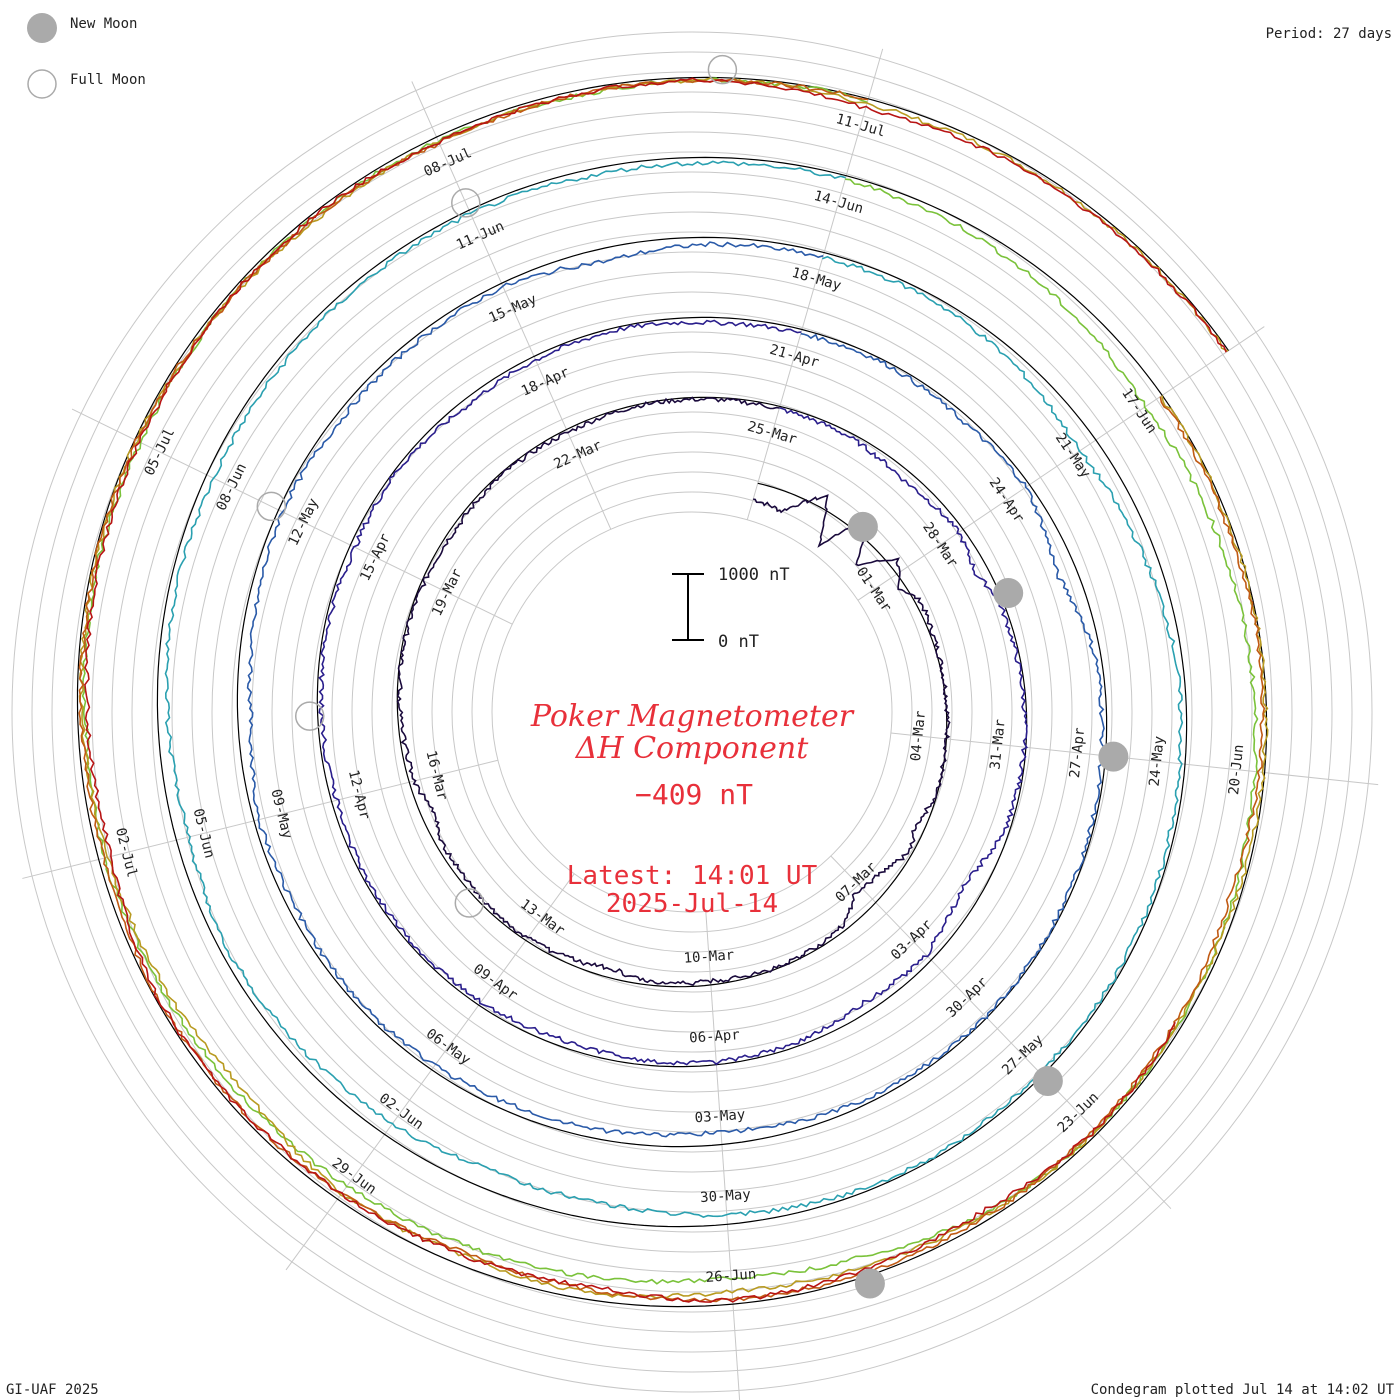 The image size is (1400, 1400). Describe the element at coordinates (1329, 34) in the screenshot. I see `period-label: Period: 27 days` at that location.